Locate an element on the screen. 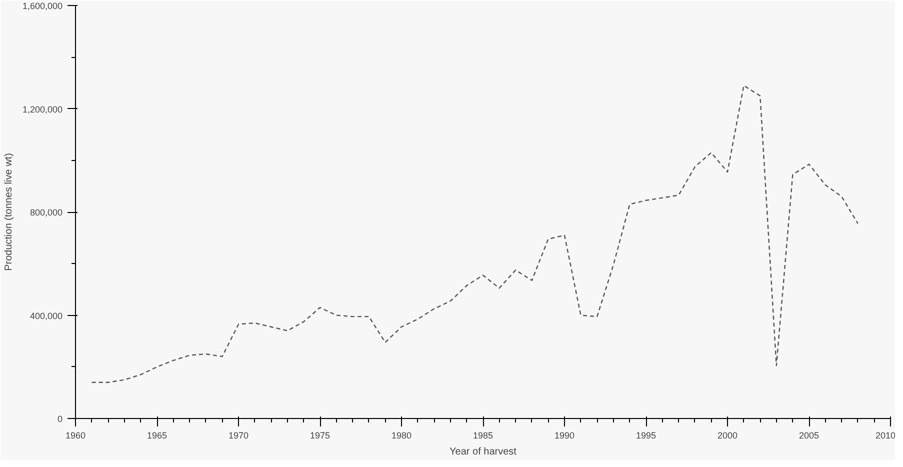  x-axis-title: Year of harvest is located at coordinates (483, 452).